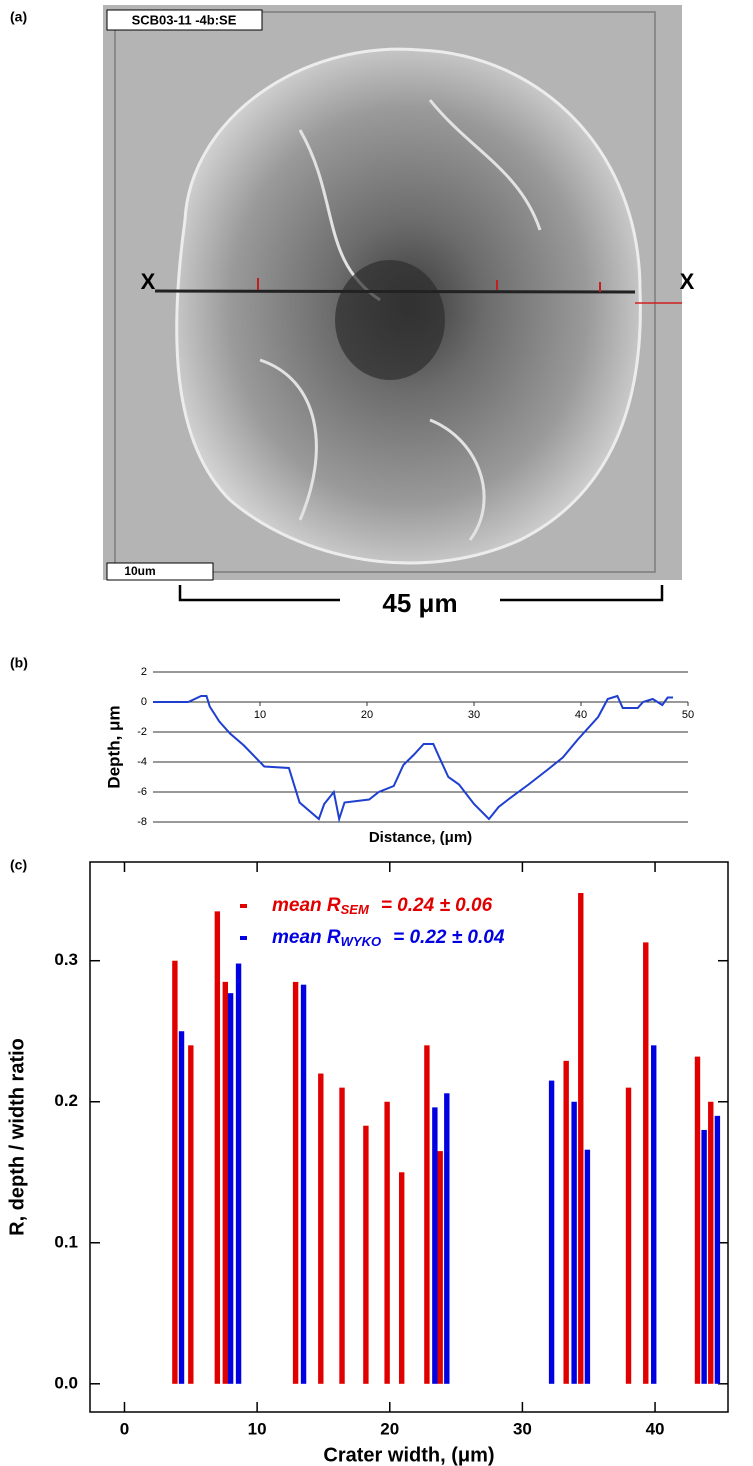  Describe the element at coordinates (144, 672) in the screenshot. I see `y-tick-label: 2` at that location.